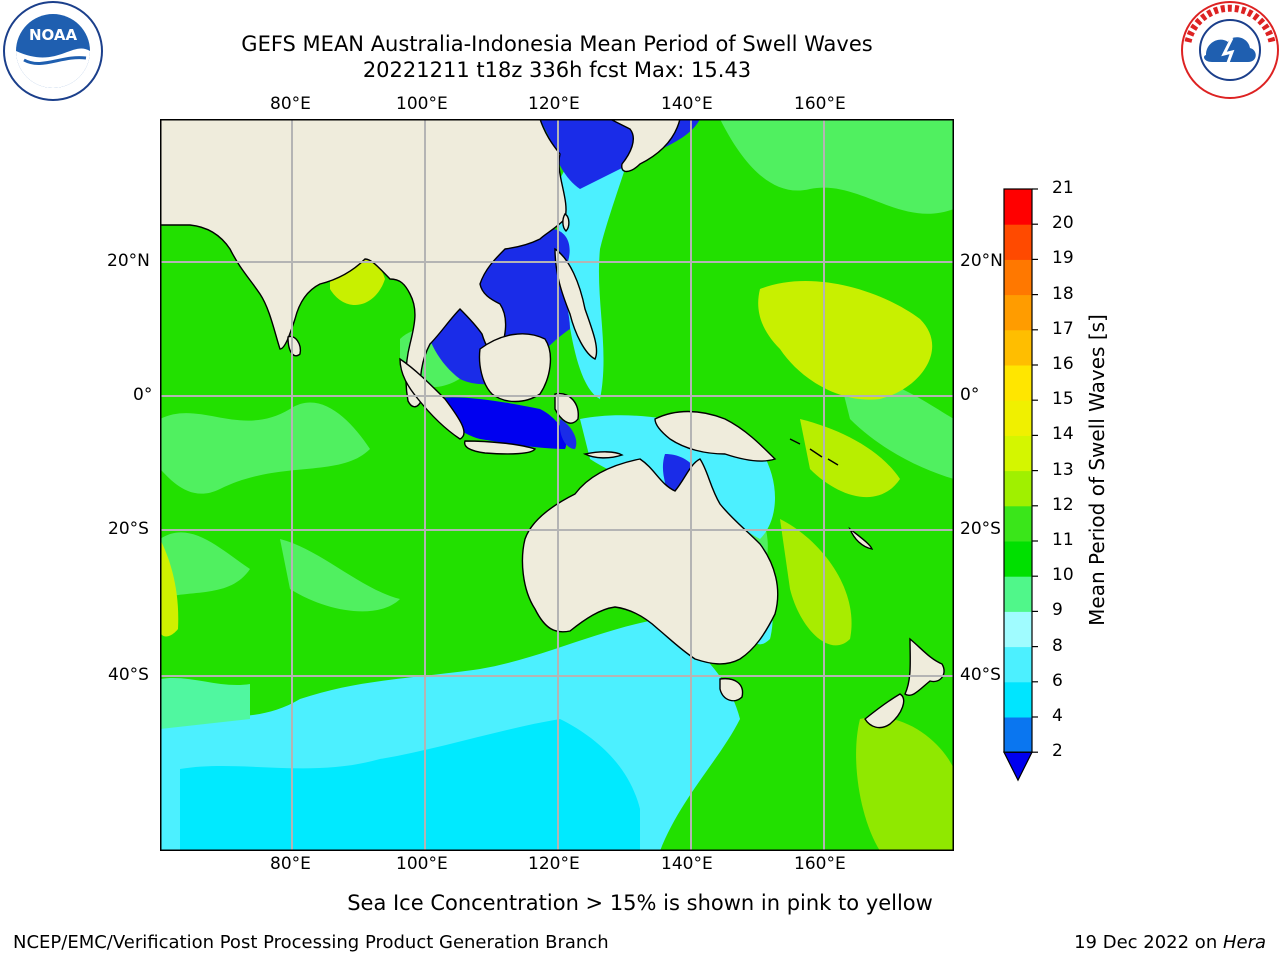 This screenshot has width=1280, height=960. Describe the element at coordinates (1057, 645) in the screenshot. I see `colorbar-tick-label: 8` at that location.